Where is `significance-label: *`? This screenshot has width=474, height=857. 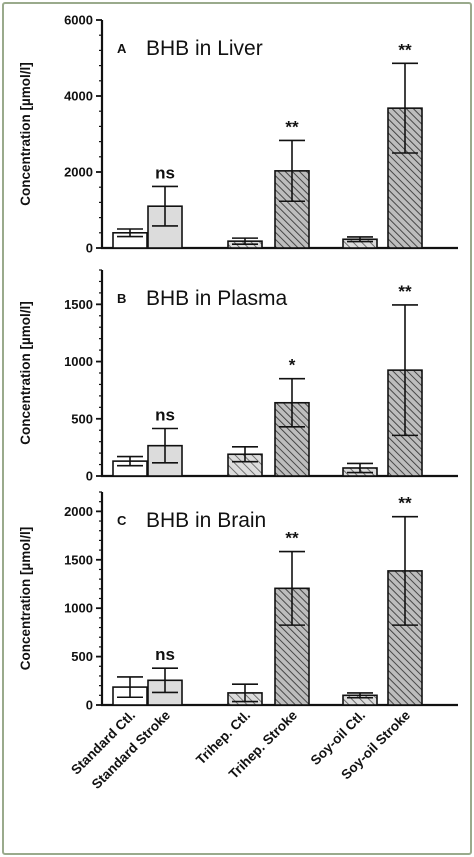
significance-label: * is located at coordinates (292, 365).